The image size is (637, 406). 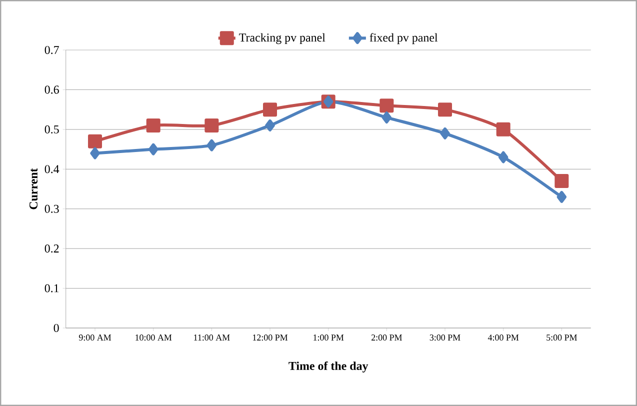 What do you see at coordinates (33, 189) in the screenshot?
I see `y-axis-title: Current` at bounding box center [33, 189].